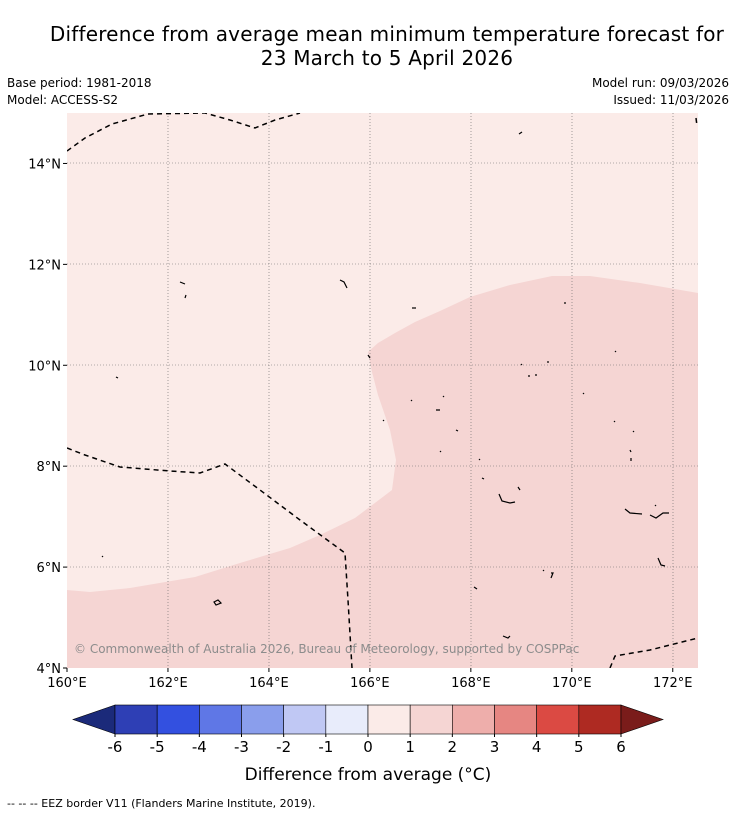 Image resolution: width=736 pixels, height=816 pixels. What do you see at coordinates (325, 747) in the screenshot?
I see `colorbar-tick-label: -1` at bounding box center [325, 747].